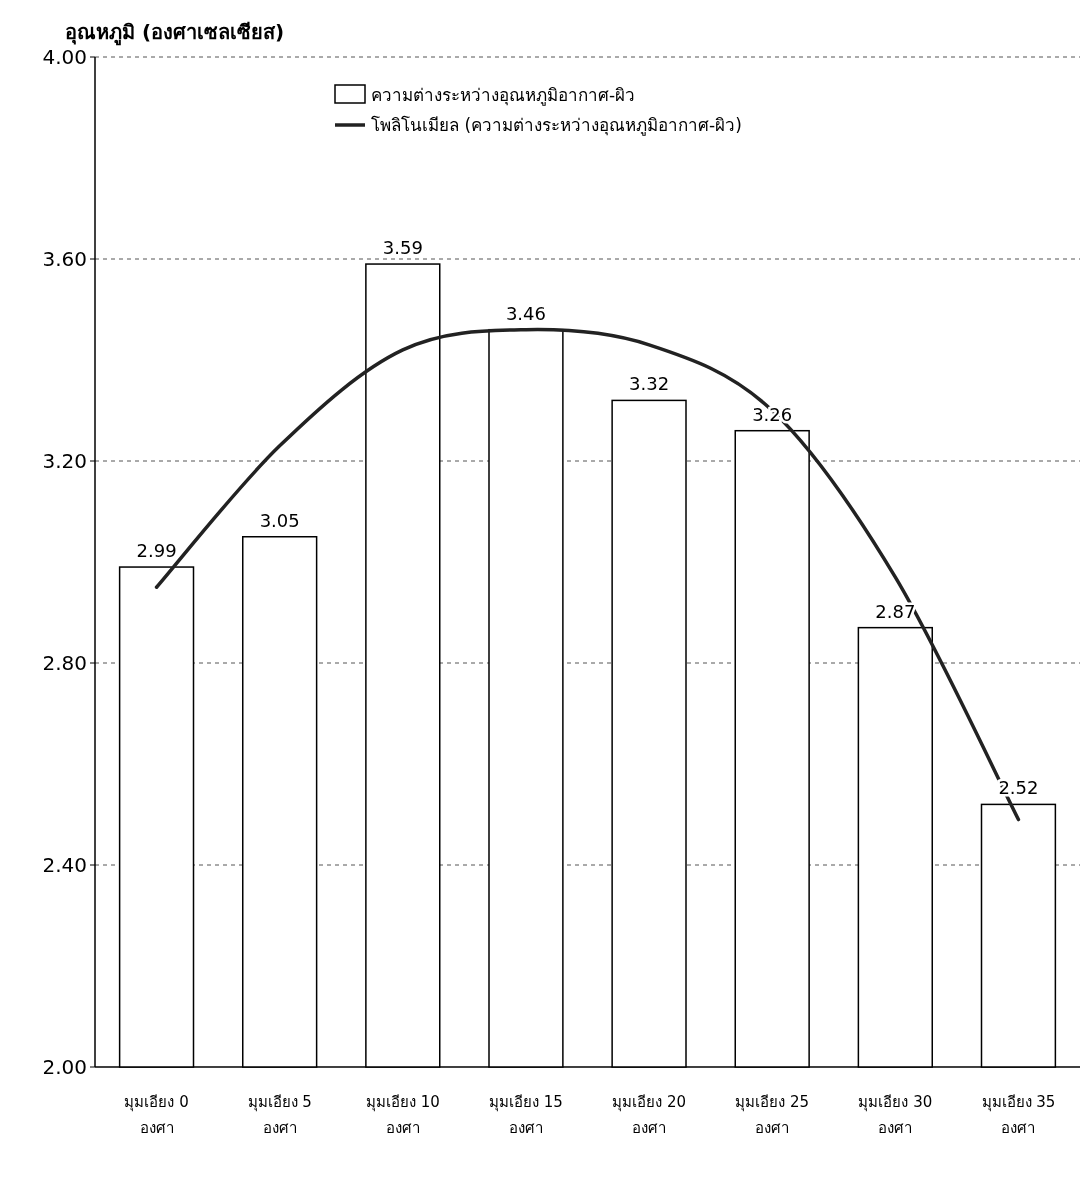  Describe the element at coordinates (895, 611) in the screenshot. I see `data-label: 2.87` at that location.